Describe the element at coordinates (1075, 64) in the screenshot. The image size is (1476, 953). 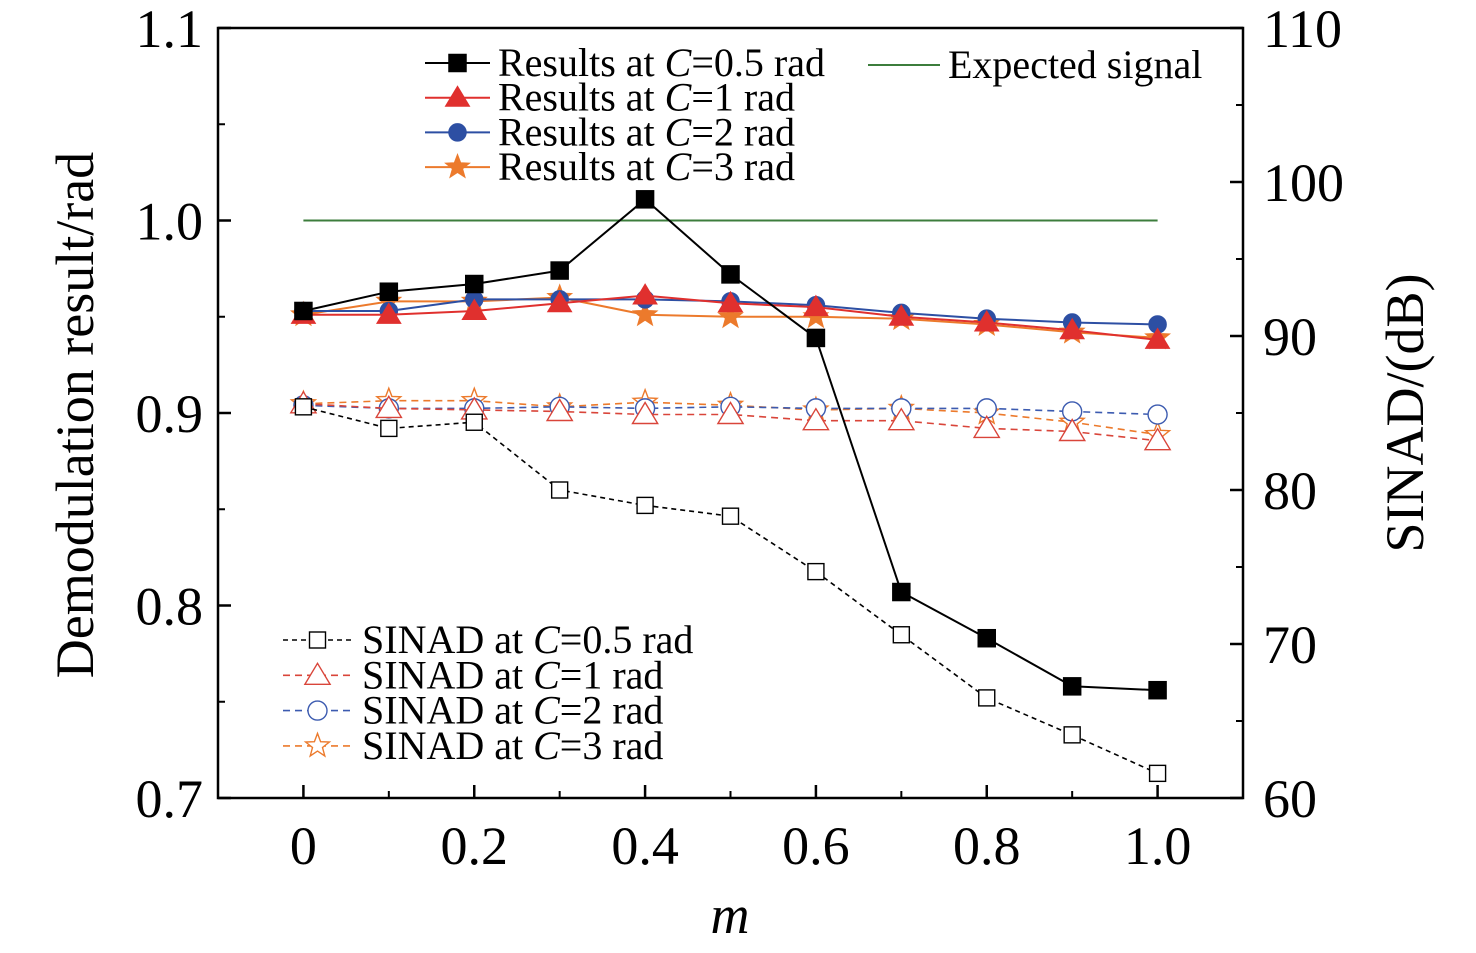
I see `legend-label: Expected signal` at that location.